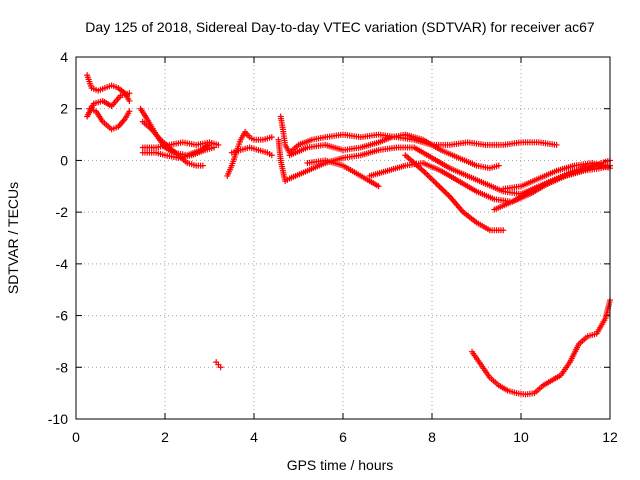 This screenshot has height=480, width=640. I want to click on y-tick-label: 0, so click(64, 160).